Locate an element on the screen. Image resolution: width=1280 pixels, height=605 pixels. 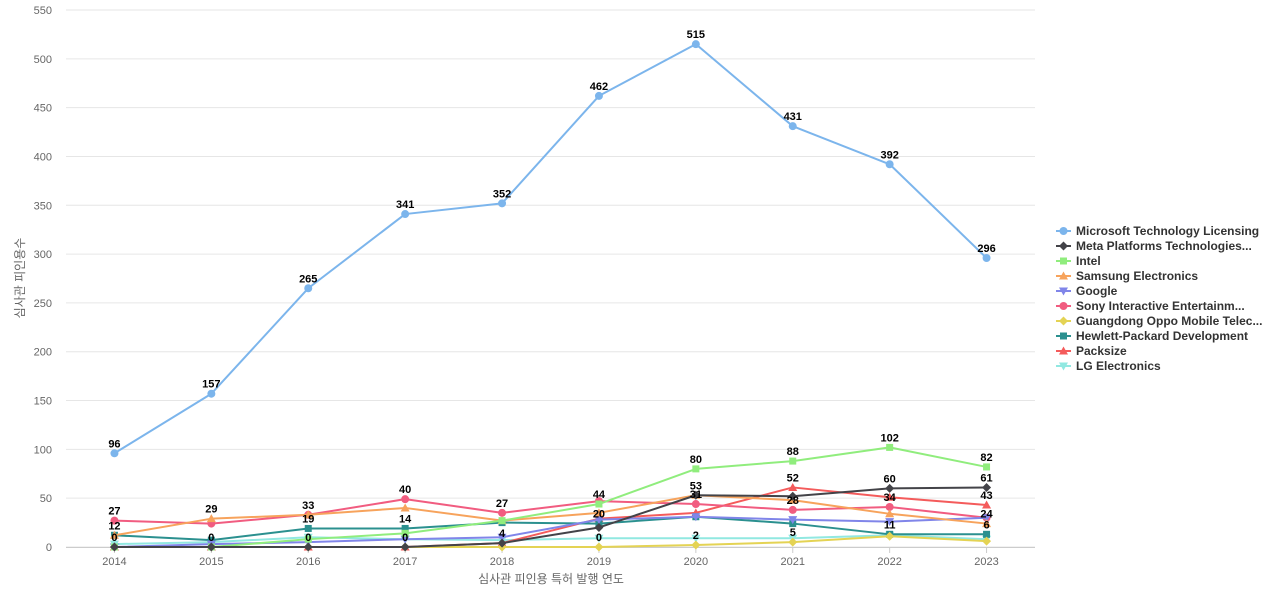
data-label: 157 is located at coordinates (211, 385).